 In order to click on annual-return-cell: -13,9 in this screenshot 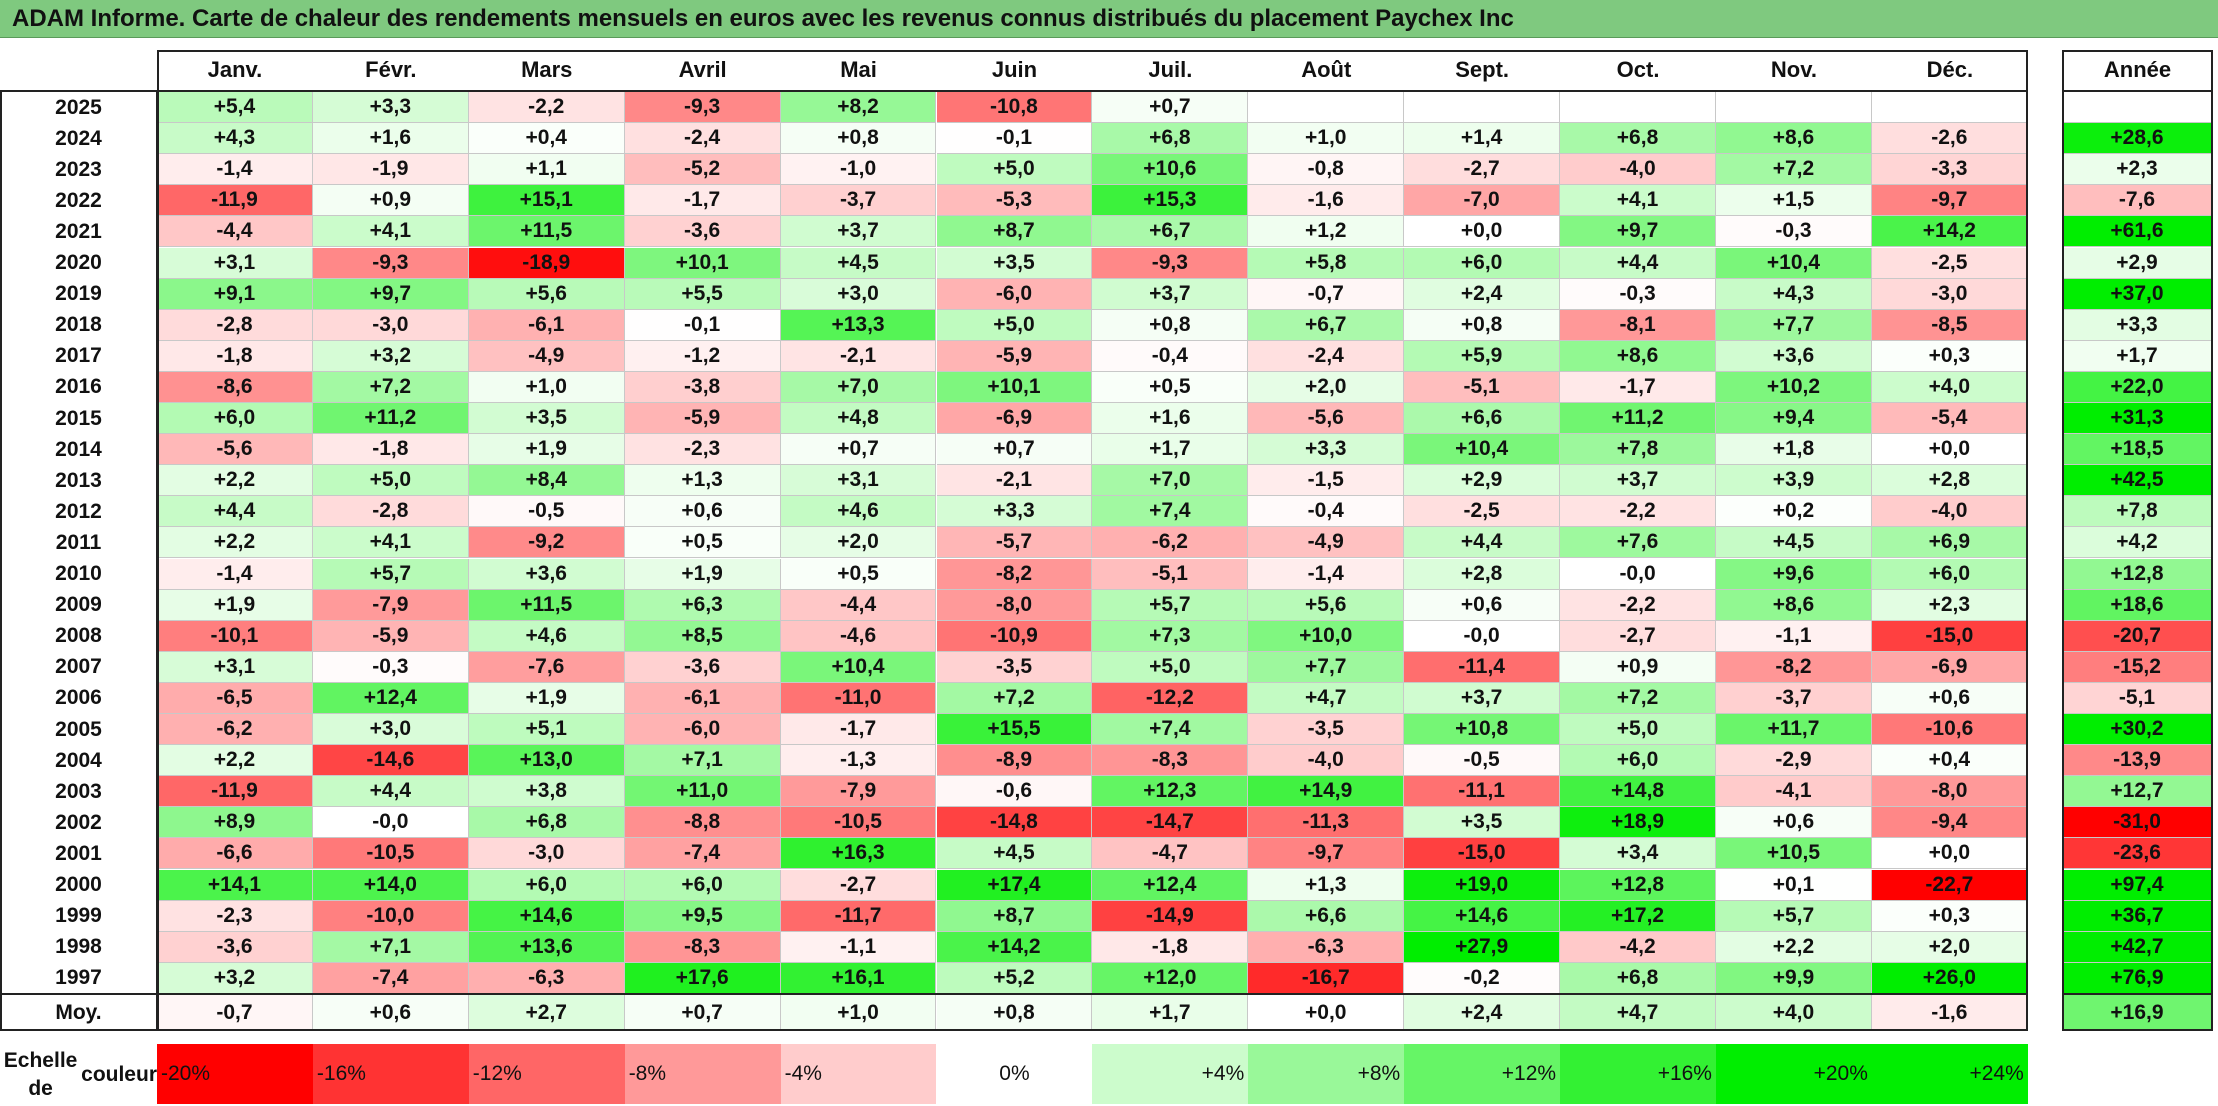, I will do `click(2137, 761)`.